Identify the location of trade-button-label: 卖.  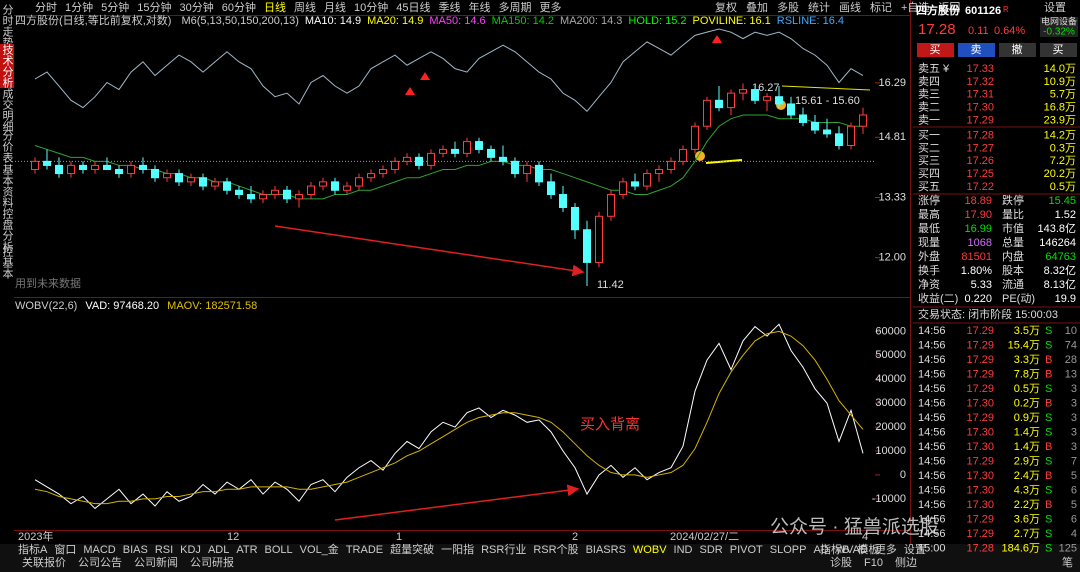
(976, 49).